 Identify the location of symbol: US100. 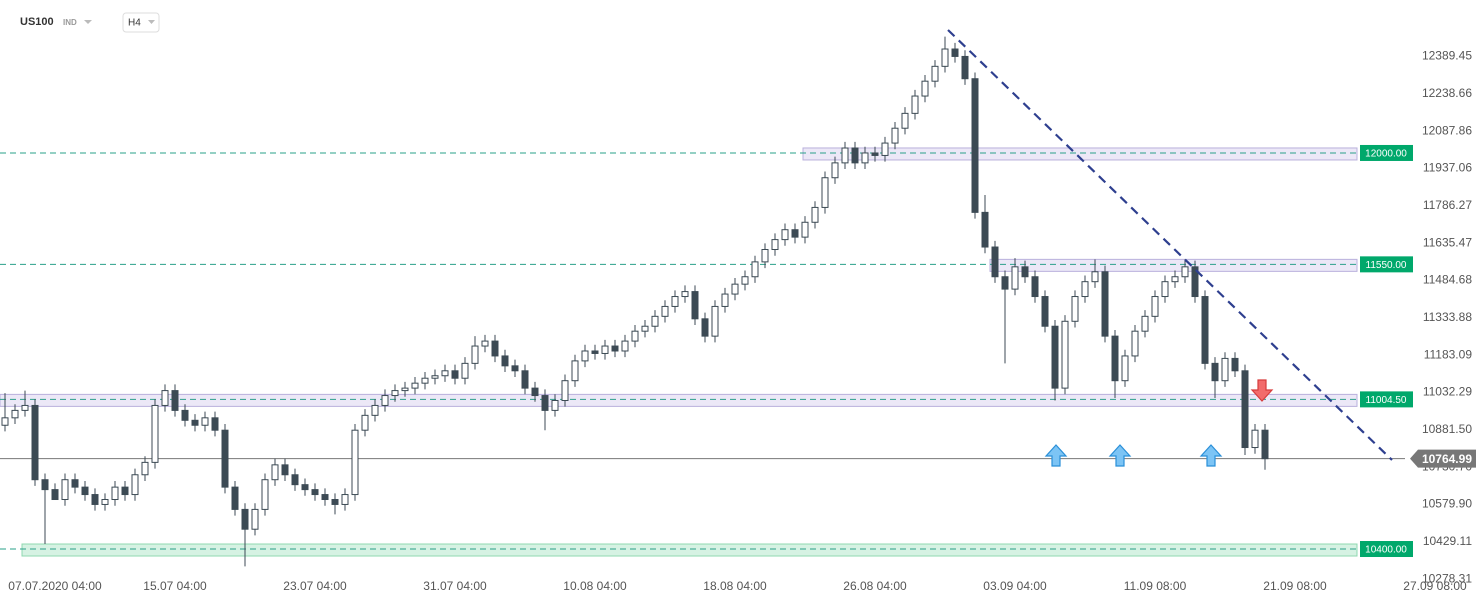
(37, 22).